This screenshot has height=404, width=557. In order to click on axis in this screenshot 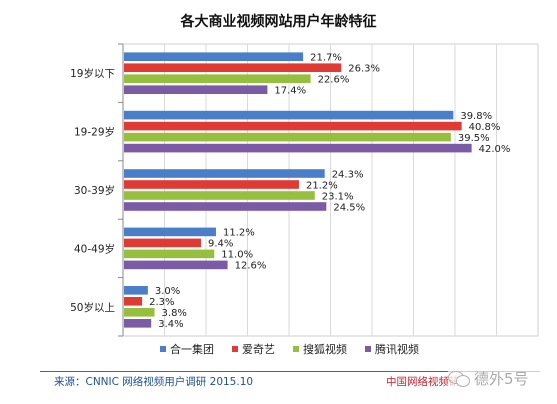, I will do `click(121, 190)`.